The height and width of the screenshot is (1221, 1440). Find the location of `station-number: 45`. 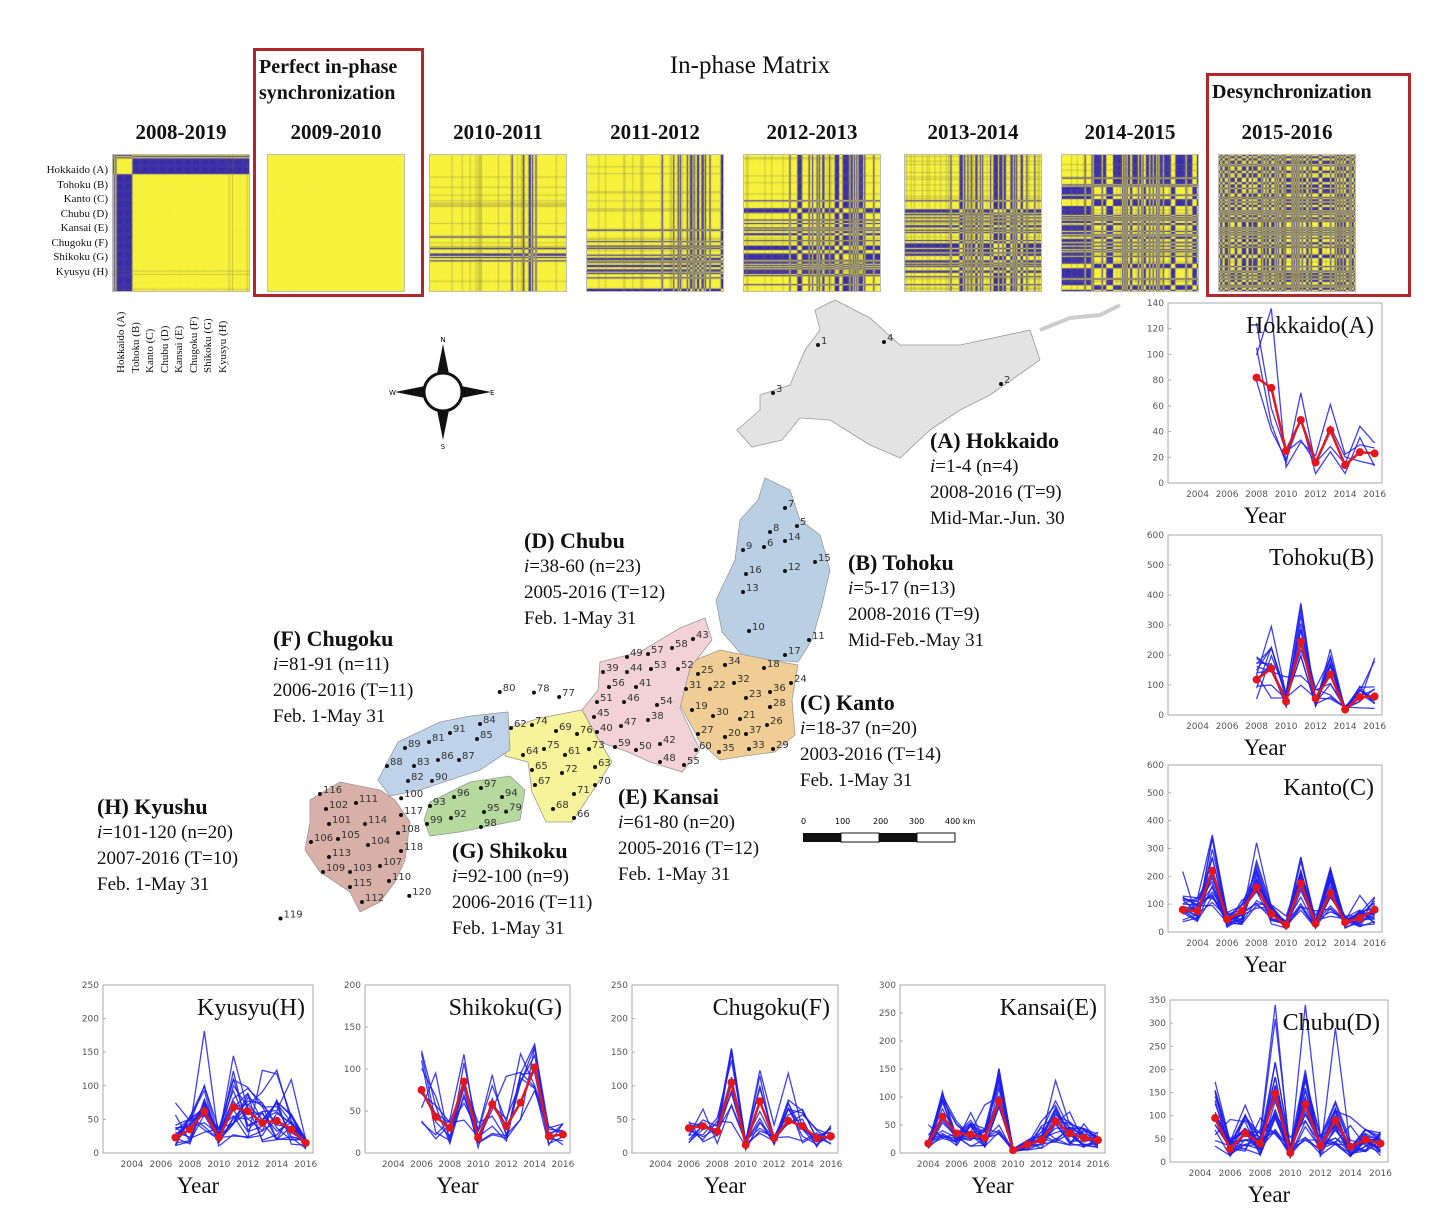

station-number: 45 is located at coordinates (603, 713).